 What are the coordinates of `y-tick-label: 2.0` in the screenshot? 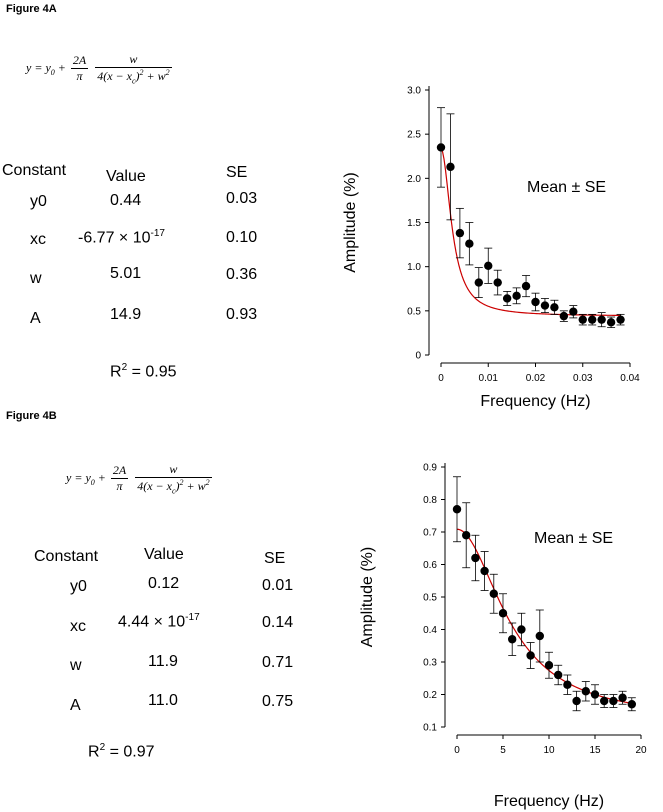 It's located at (414, 179).